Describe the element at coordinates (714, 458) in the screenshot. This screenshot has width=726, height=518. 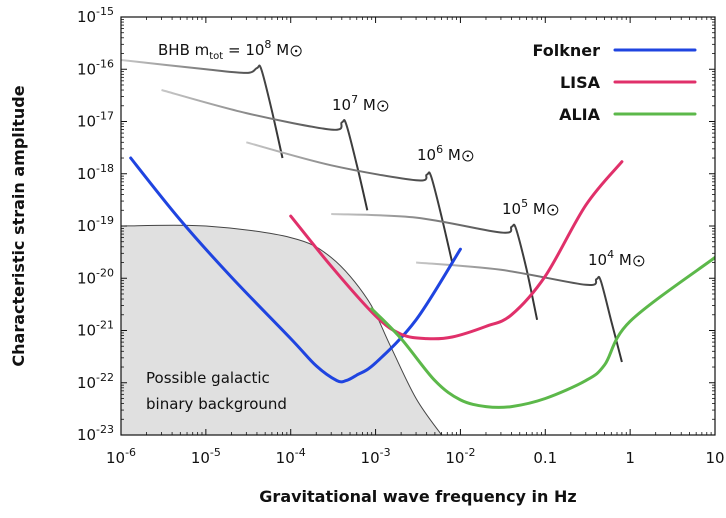
I see `x-tick-label: 10` at that location.